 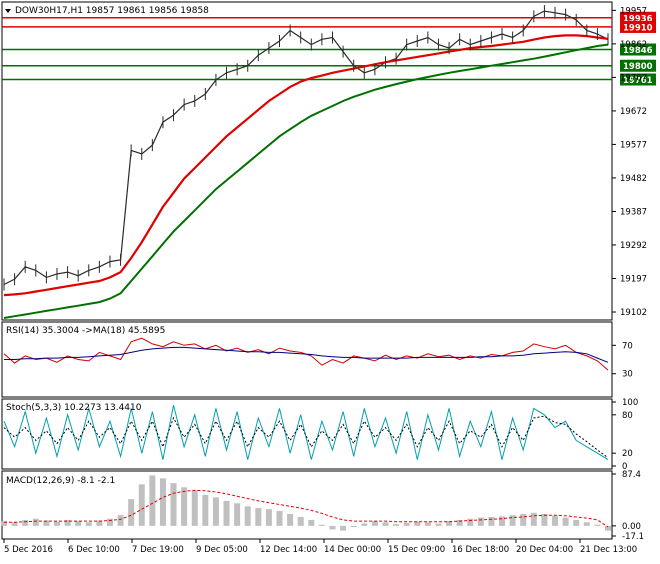 I want to click on x-tick-label: 14 Dec 00:00, so click(x=352, y=550).